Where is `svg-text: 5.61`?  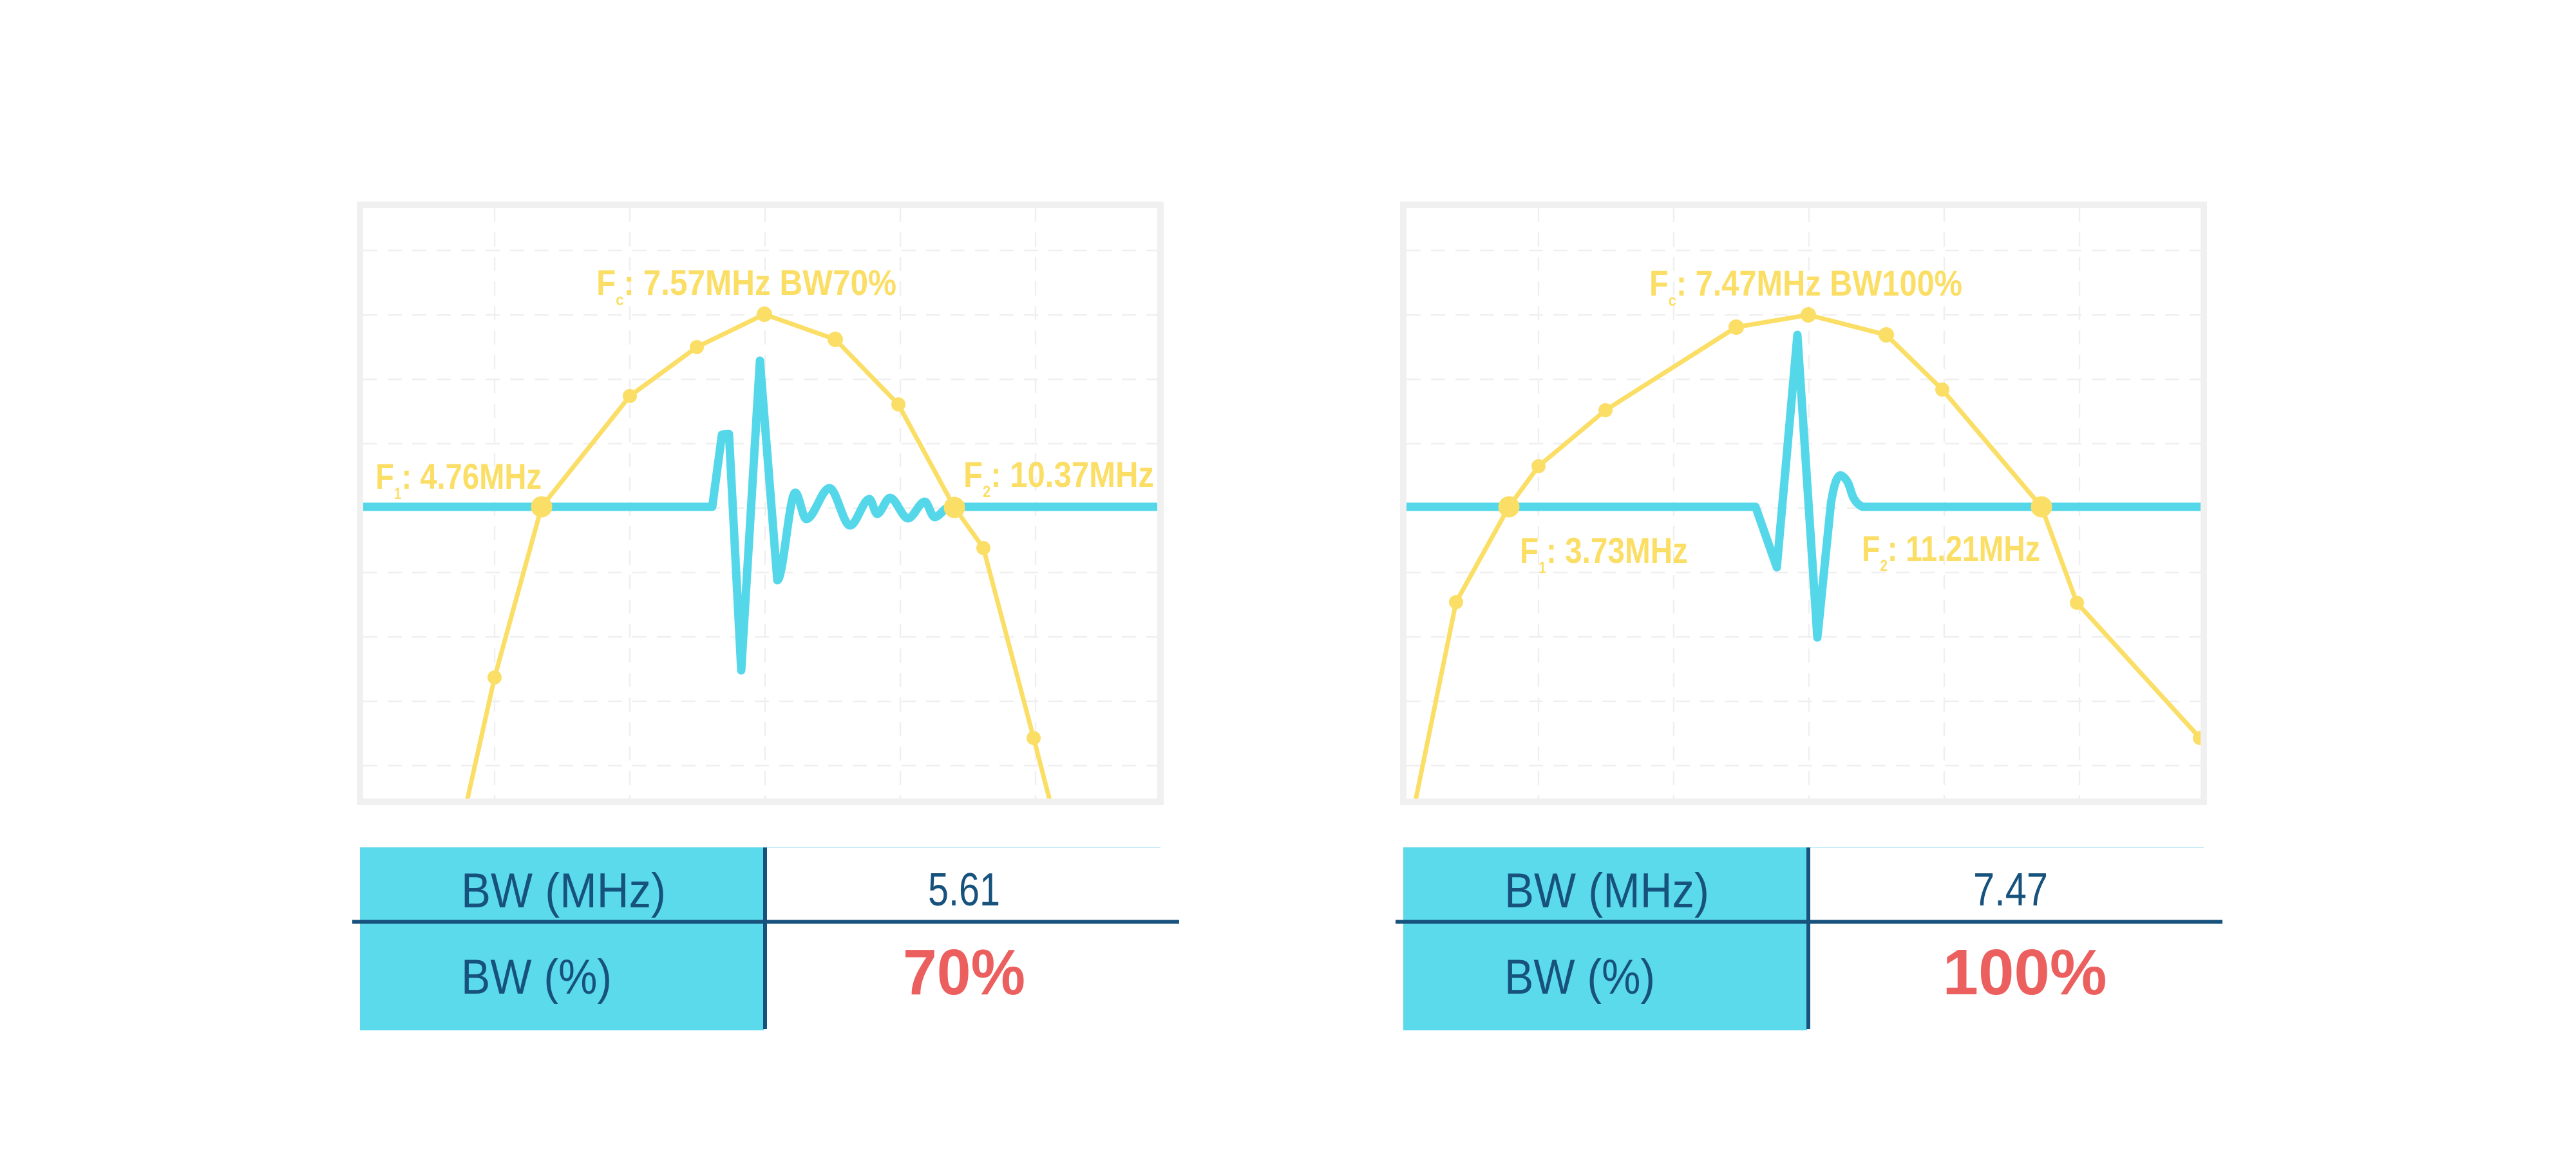 svg-text: 5.61 is located at coordinates (964, 890).